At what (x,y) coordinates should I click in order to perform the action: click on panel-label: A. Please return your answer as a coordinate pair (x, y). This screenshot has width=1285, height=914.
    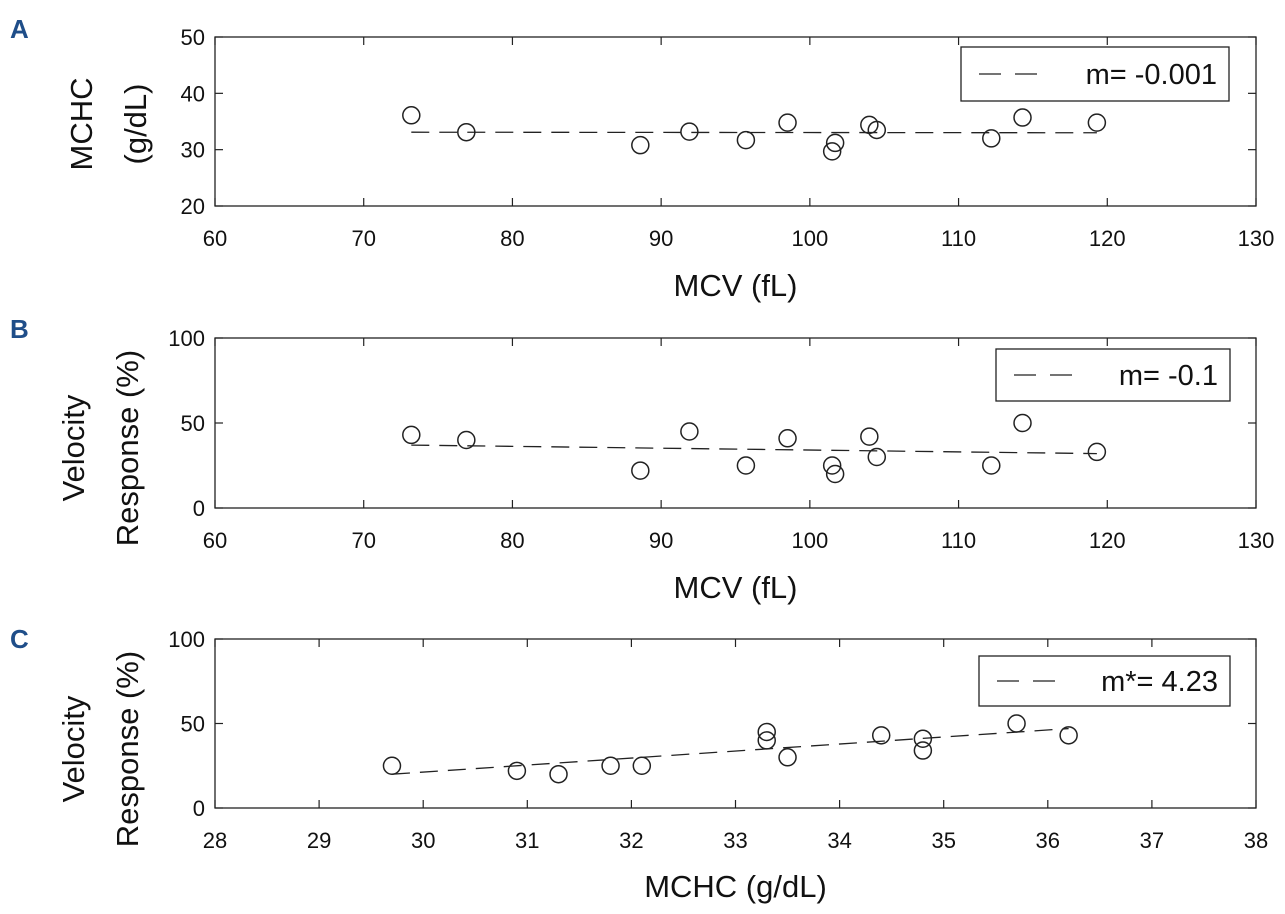
    Looking at the image, I should click on (19, 29).